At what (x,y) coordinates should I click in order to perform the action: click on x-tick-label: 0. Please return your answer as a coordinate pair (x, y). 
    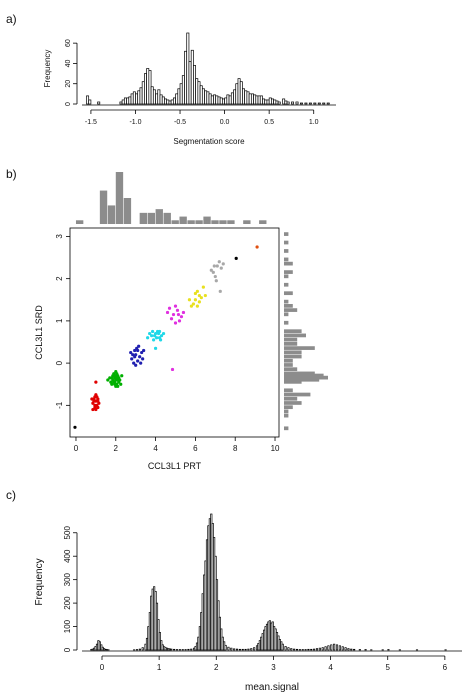
    Looking at the image, I should click on (102, 667).